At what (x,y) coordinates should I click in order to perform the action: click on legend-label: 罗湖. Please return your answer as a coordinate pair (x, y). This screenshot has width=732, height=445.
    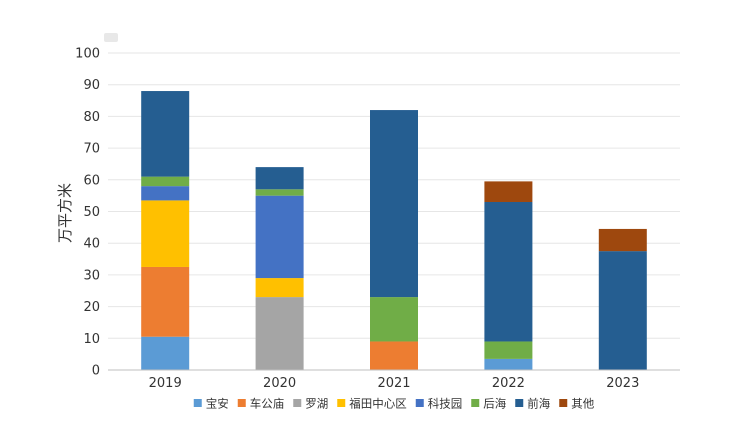
    Looking at the image, I should click on (316, 404).